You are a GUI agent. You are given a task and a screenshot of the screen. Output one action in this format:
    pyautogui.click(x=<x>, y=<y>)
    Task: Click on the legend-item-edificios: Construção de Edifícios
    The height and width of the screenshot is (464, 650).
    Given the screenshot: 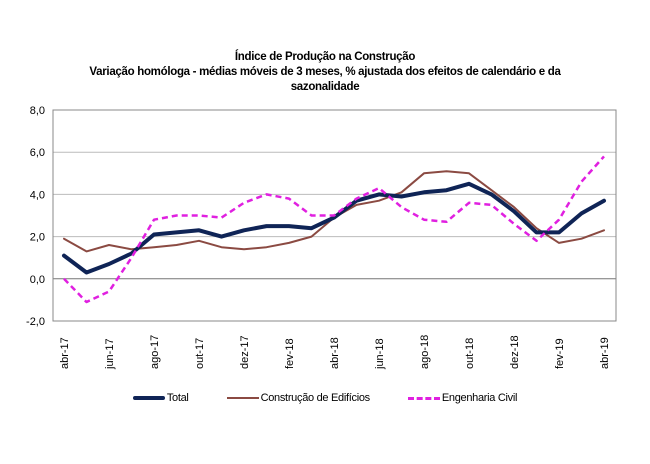 What is the action you would take?
    pyautogui.click(x=298, y=398)
    